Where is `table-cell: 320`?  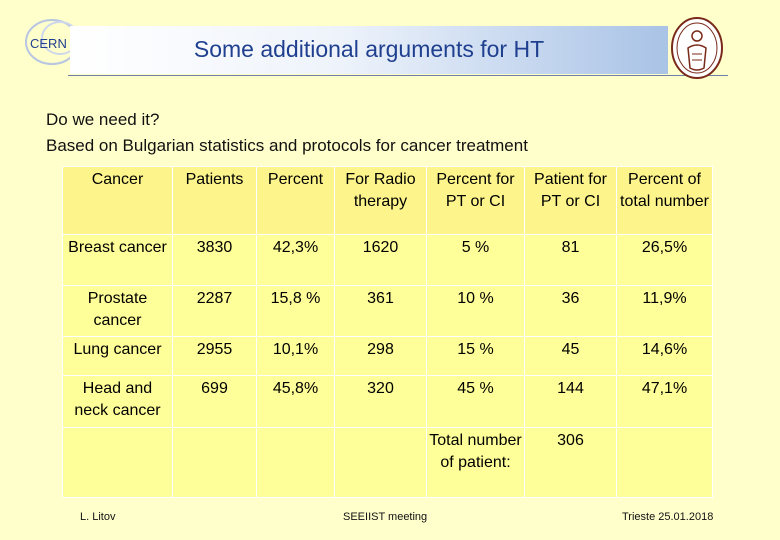 table-cell: 320 is located at coordinates (380, 401).